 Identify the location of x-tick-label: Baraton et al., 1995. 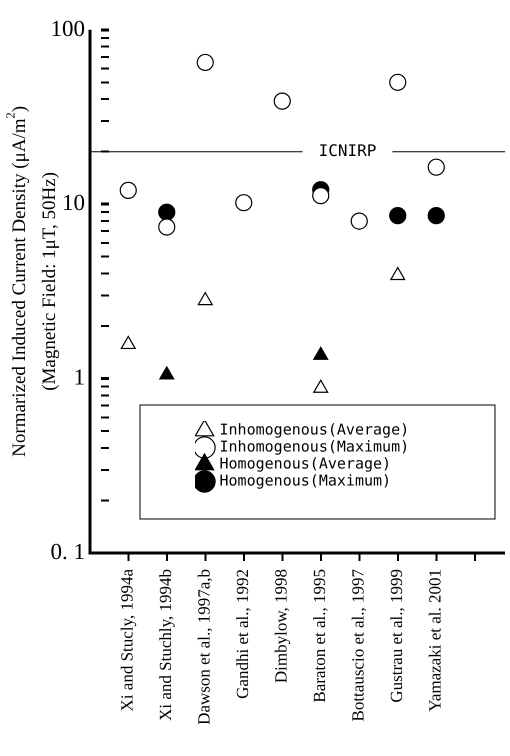
(320, 636).